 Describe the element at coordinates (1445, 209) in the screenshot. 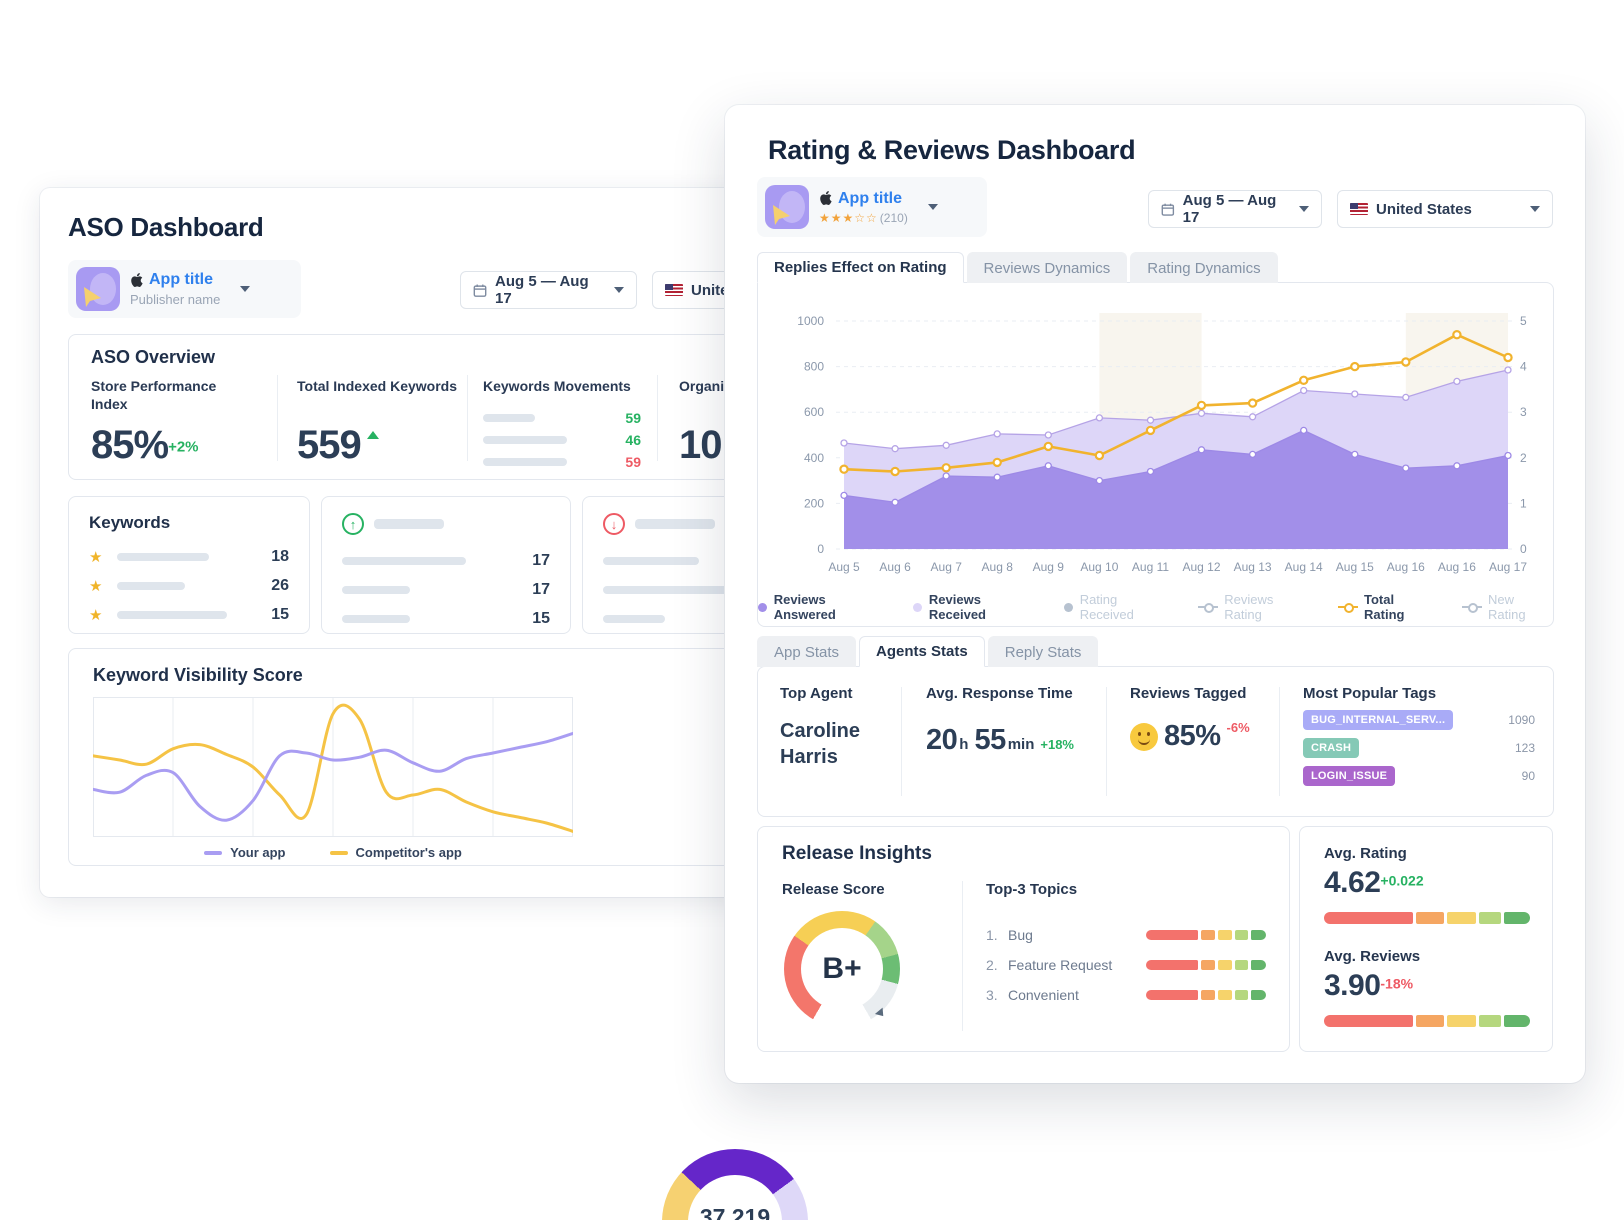

I see `rr-country-button: United States` at that location.